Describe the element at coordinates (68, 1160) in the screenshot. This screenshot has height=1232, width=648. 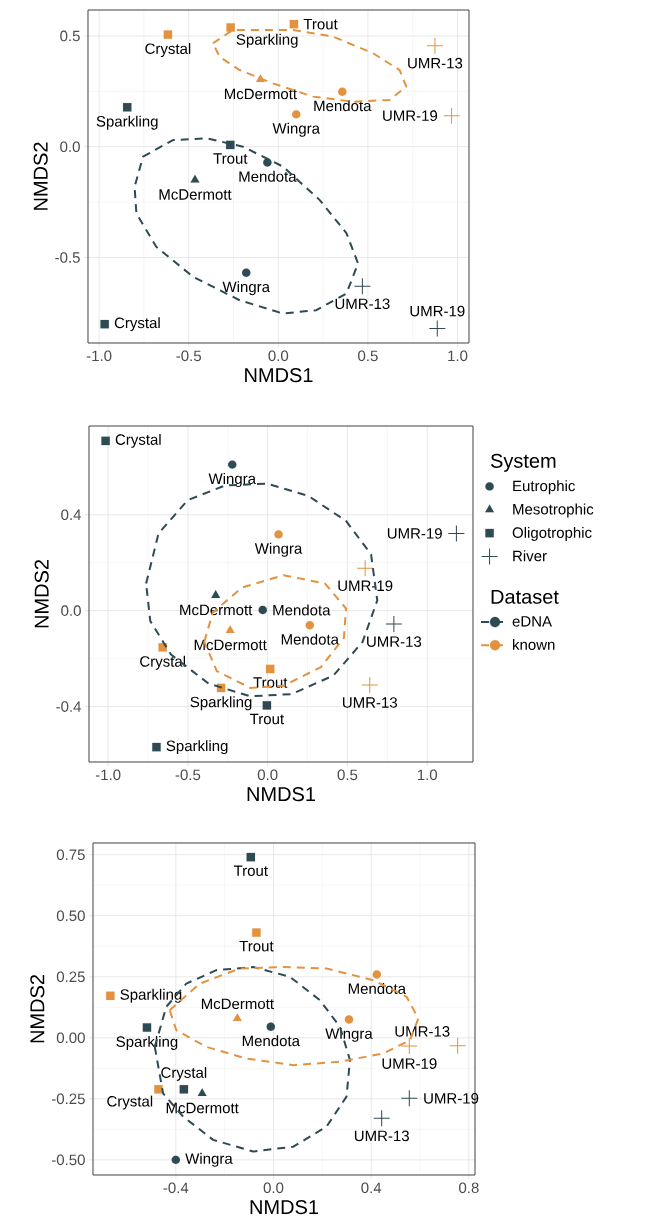
I see `y-tick-label: -0.50` at that location.